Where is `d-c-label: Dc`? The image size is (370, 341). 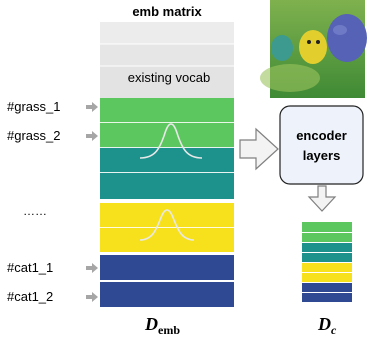
d-c-label: Dc is located at coordinates (327, 325).